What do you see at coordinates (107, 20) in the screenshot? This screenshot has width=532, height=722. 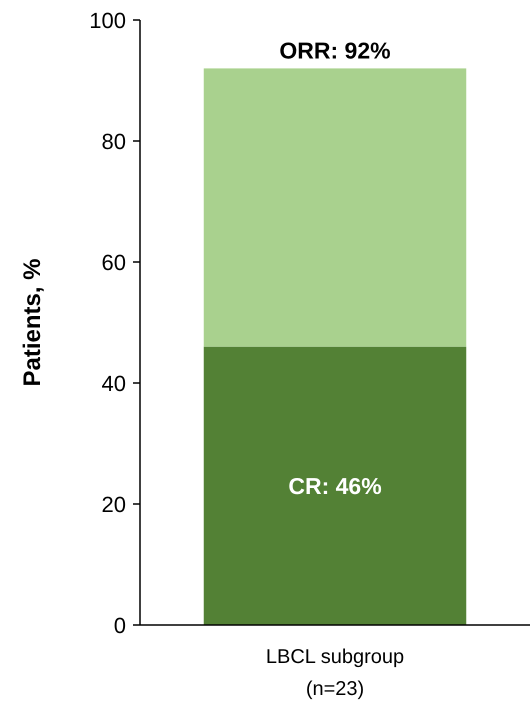 I see `y-tick-label: 100` at bounding box center [107, 20].